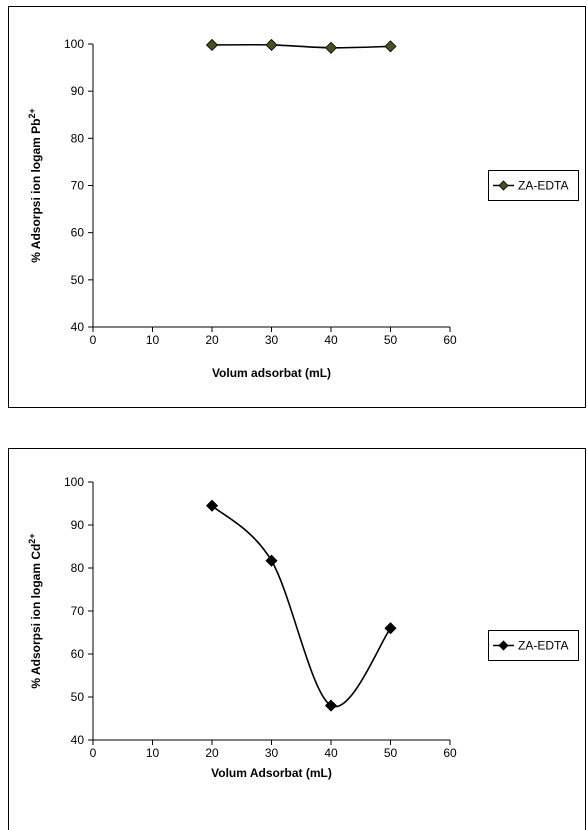 Image resolution: width=587 pixels, height=830 pixels. I want to click on x-axis-title: Volum Adsorbat (mL), so click(271, 773).